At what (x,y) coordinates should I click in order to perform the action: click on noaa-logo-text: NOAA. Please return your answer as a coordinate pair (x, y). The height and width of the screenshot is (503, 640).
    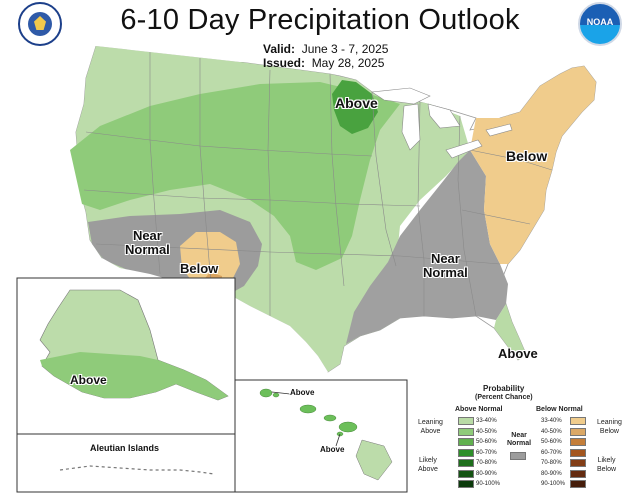
    Looking at the image, I should click on (600, 22).